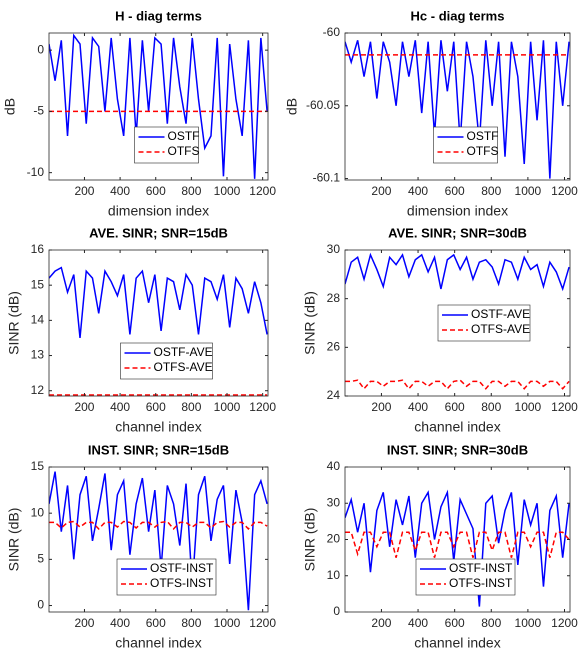 This screenshot has width=586, height=659. What do you see at coordinates (38, 249) in the screenshot?
I see `y-tick-label: 16` at bounding box center [38, 249].